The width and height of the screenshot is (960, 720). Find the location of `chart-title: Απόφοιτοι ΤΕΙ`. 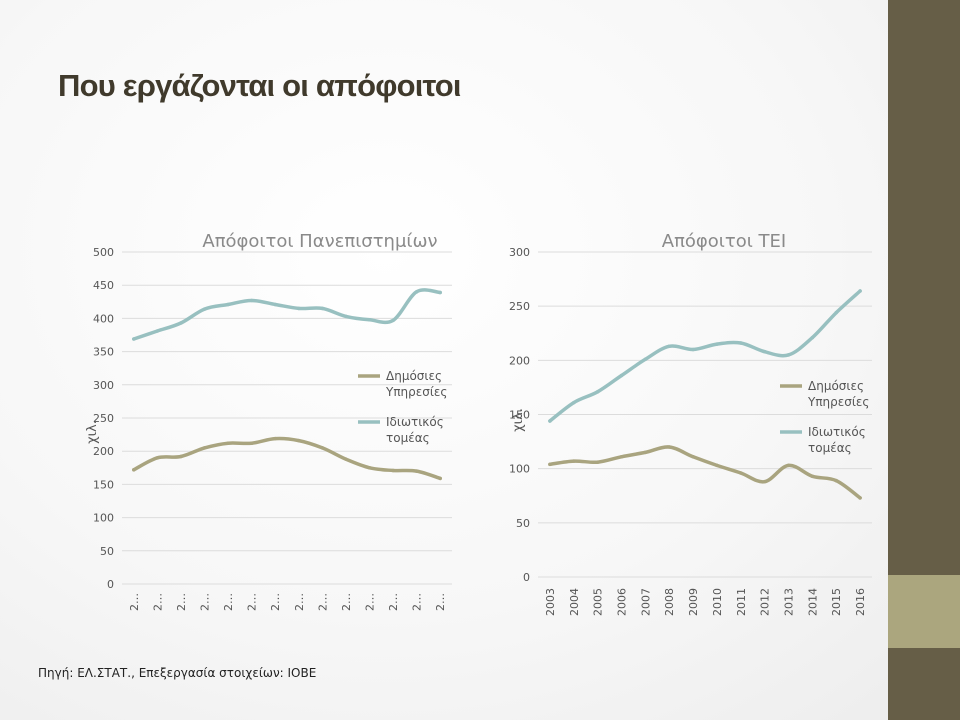

chart-title: Απόφοιτοι ΤΕΙ is located at coordinates (724, 241).